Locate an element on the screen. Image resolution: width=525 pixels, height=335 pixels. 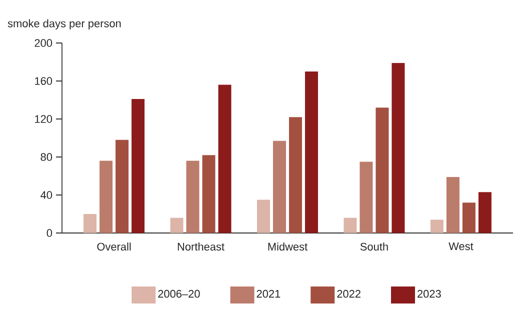
legend-label: 2021 is located at coordinates (268, 294).